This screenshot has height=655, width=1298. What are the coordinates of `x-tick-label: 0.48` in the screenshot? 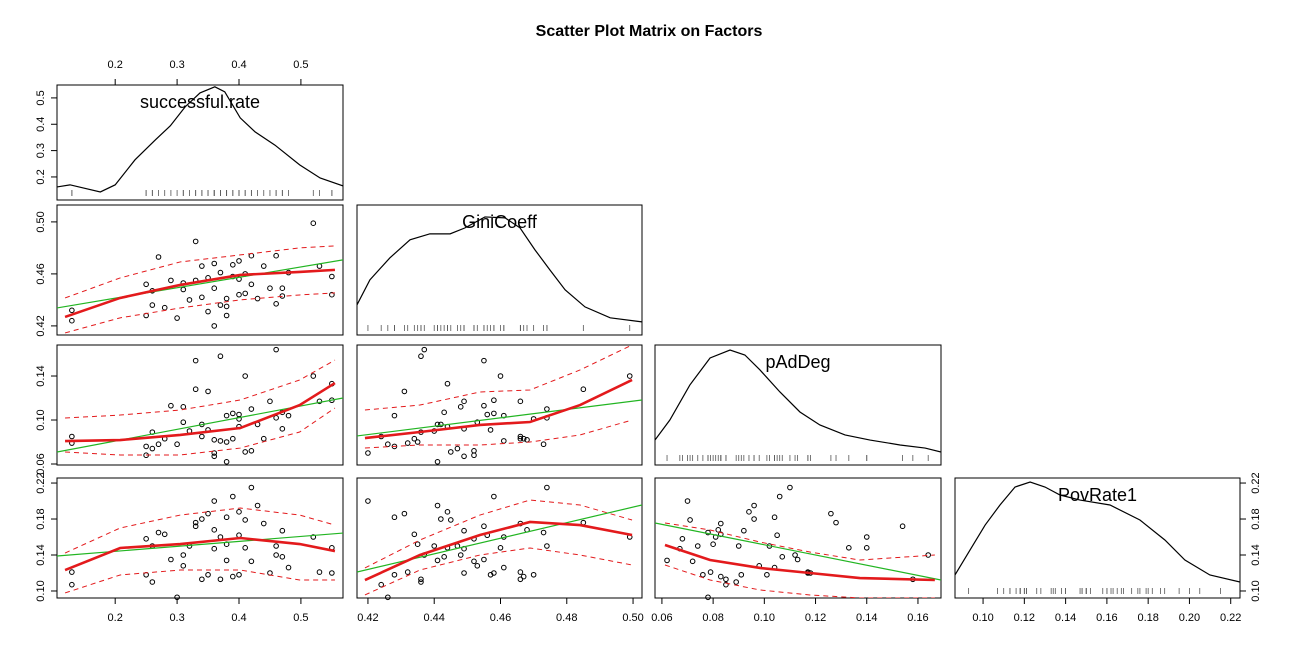 It's located at (566, 618).